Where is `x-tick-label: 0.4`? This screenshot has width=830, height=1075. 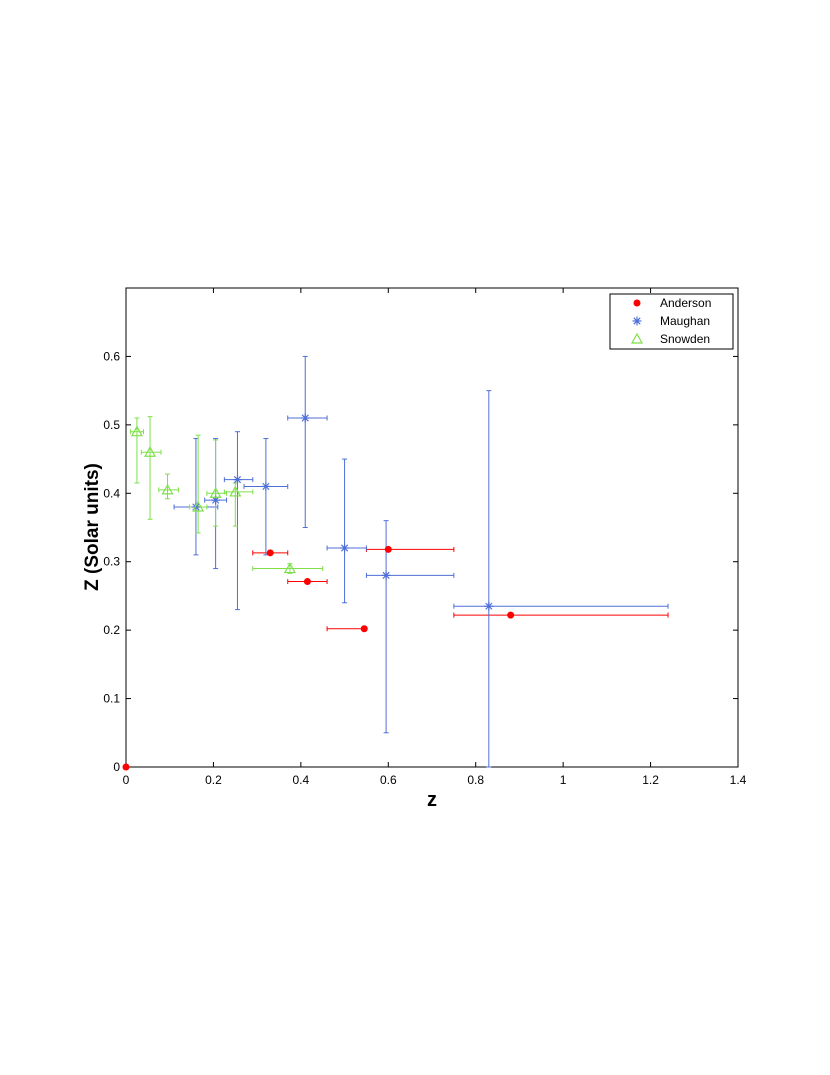
x-tick-label: 0.4 is located at coordinates (301, 780).